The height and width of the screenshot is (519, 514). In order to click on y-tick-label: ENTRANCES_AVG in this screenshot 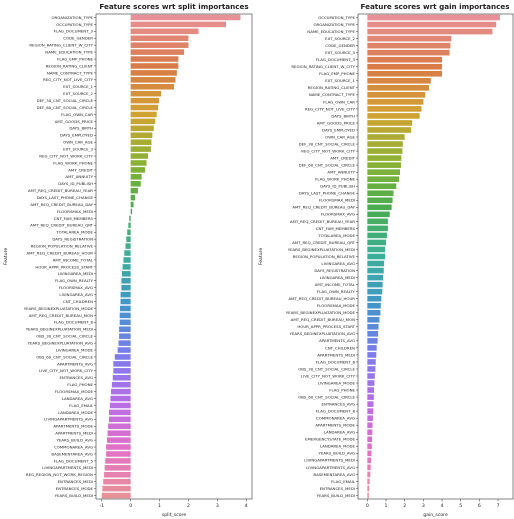, I will do `click(76, 377)`.